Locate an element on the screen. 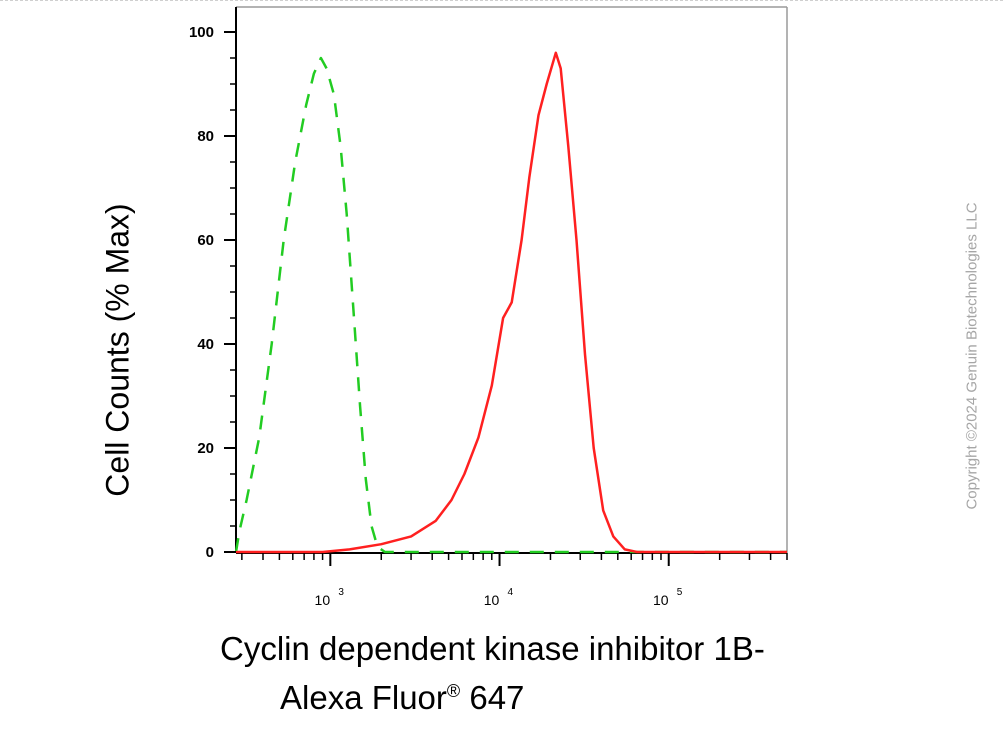  registered-mark: ® is located at coordinates (453, 691).